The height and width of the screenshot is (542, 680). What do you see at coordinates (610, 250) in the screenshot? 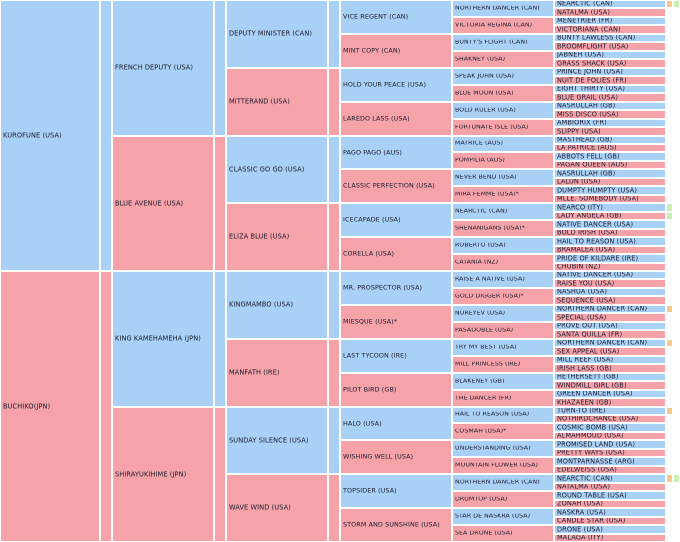
I see `pedigree-cell-g6: BRAMALEA (USA)` at bounding box center [610, 250].